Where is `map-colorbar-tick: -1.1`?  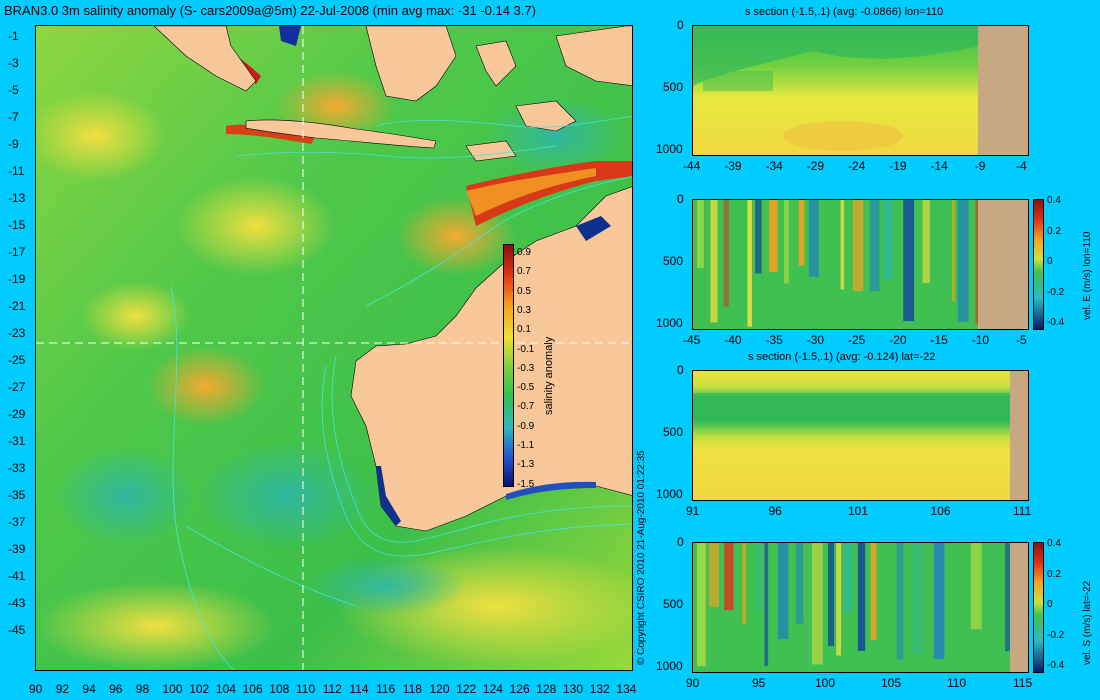 map-colorbar-tick: -1.1 is located at coordinates (526, 445).